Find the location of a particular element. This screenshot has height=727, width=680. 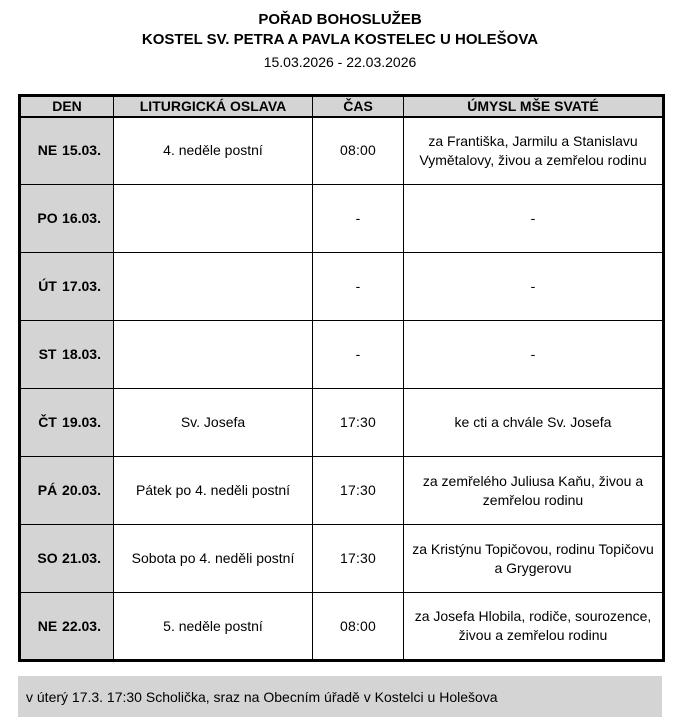

day-cell: ST 18.03. is located at coordinates (66, 354).